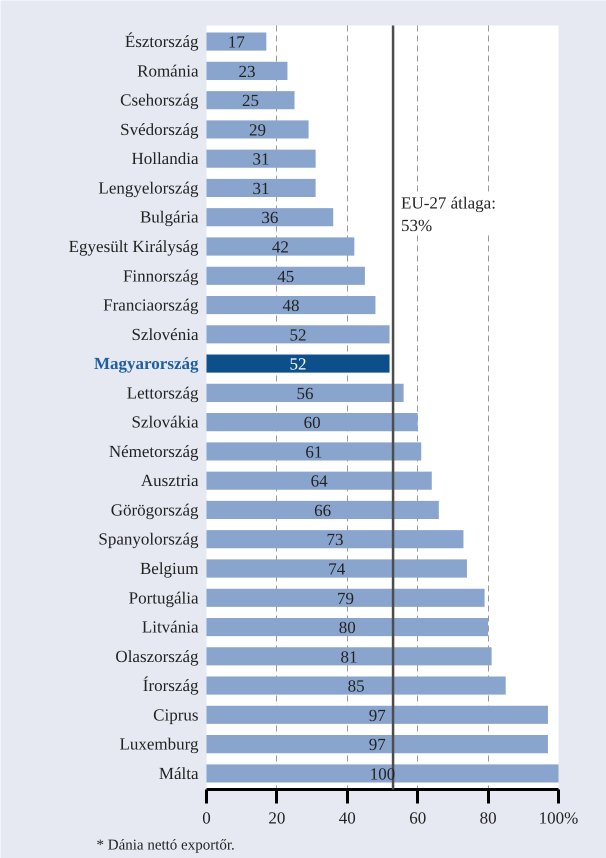 The image size is (606, 858). I want to click on y-tick-label: Németország, so click(153, 451).